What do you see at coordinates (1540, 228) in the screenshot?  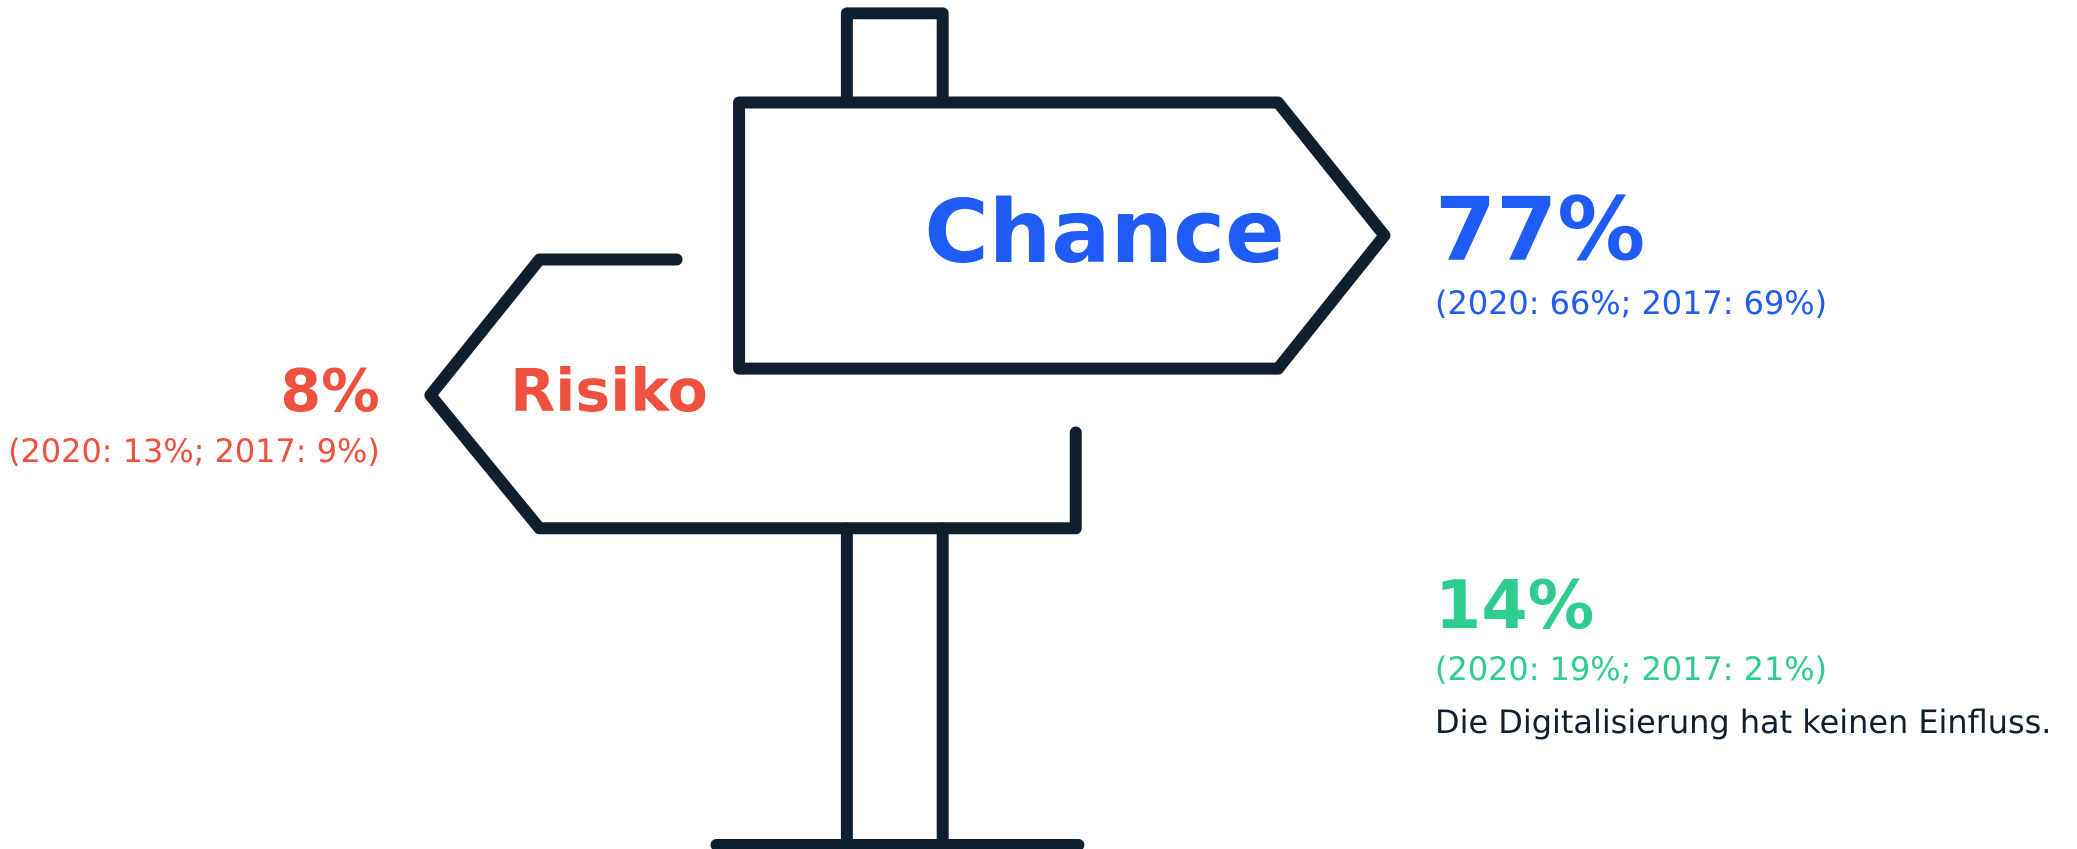 I see `chance-value: 77%` at bounding box center [1540, 228].